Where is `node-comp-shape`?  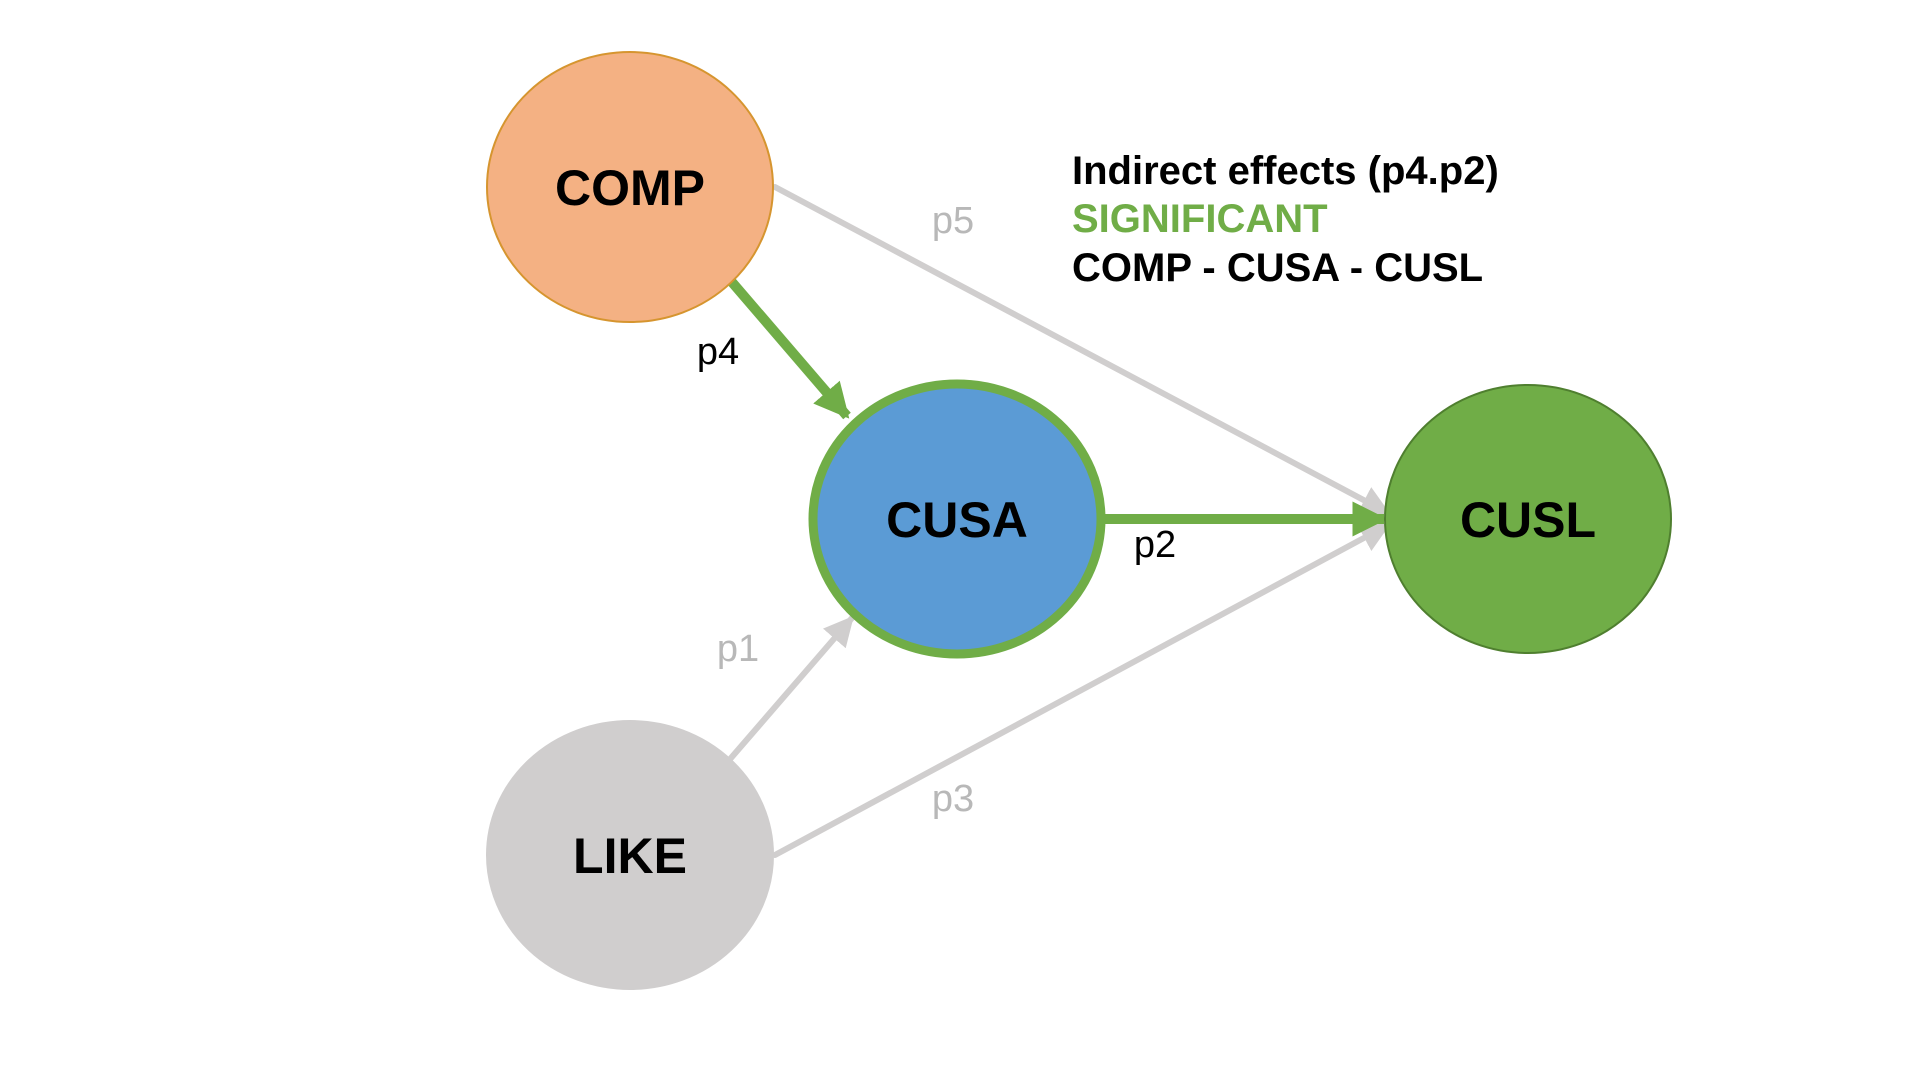
node-comp-shape is located at coordinates (630, 187).